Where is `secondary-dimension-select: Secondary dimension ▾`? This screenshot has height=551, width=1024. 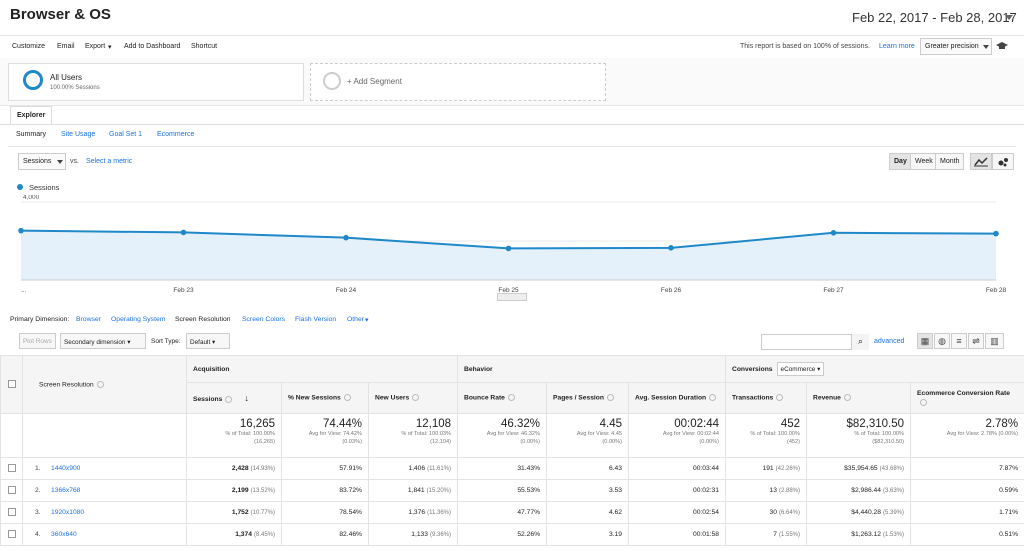
secondary-dimension-select: Secondary dimension ▾ is located at coordinates (103, 341).